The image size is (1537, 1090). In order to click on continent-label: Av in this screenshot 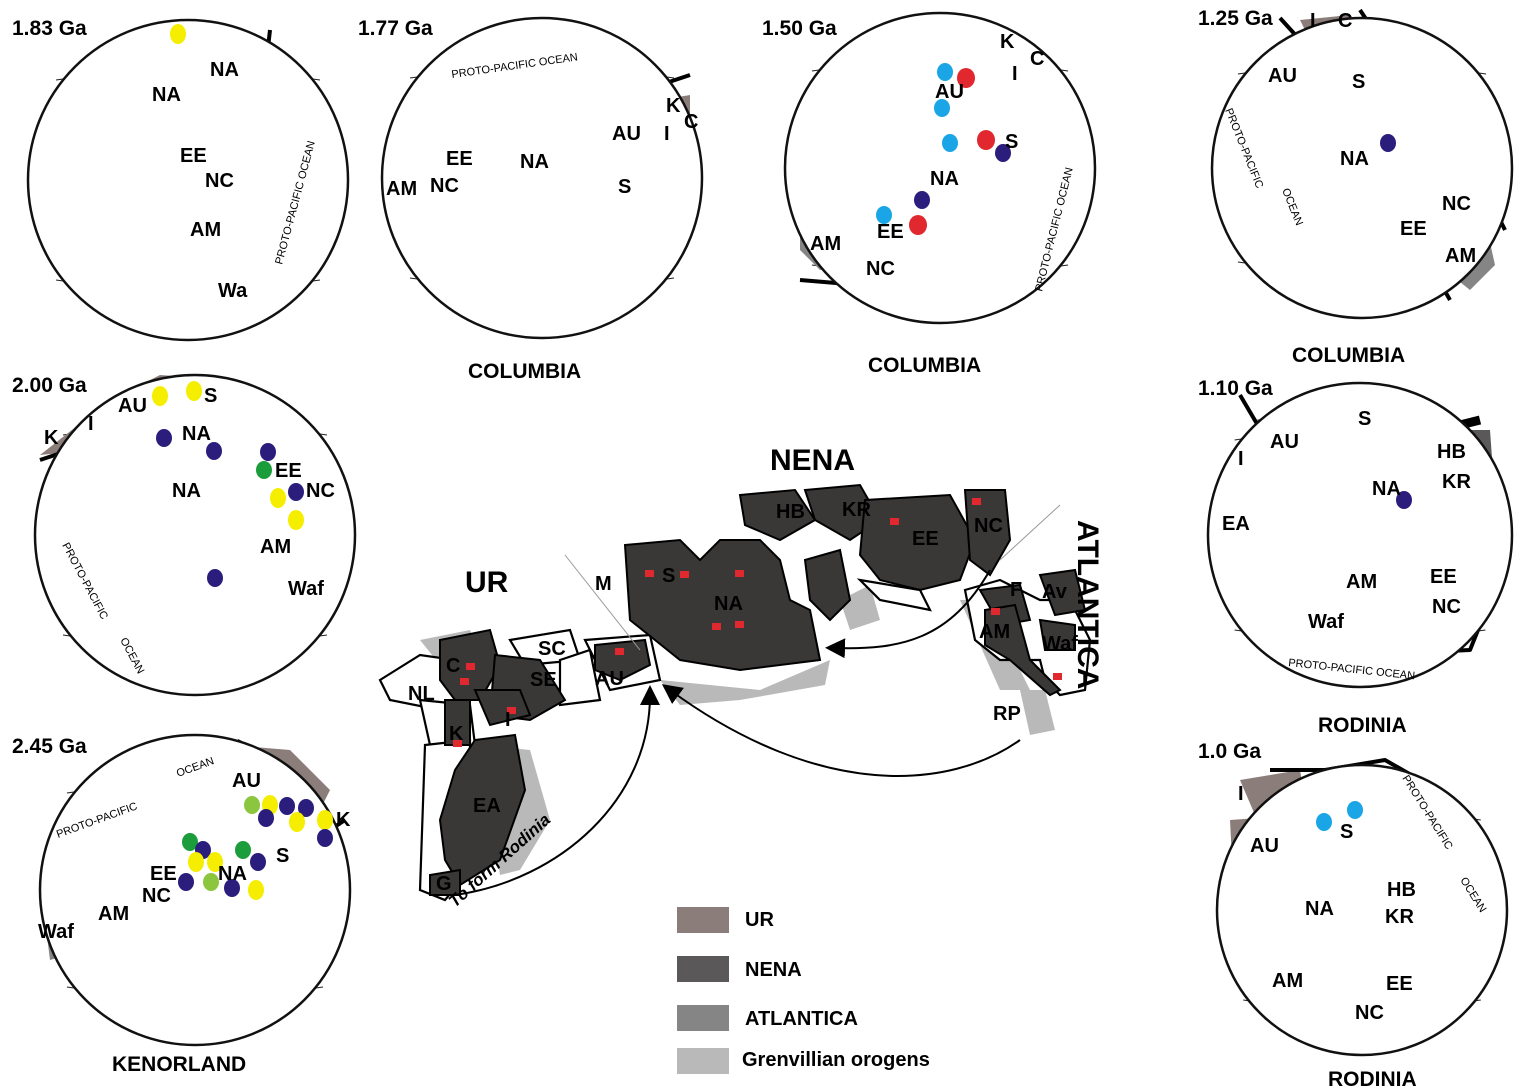, I will do `click(1055, 592)`.